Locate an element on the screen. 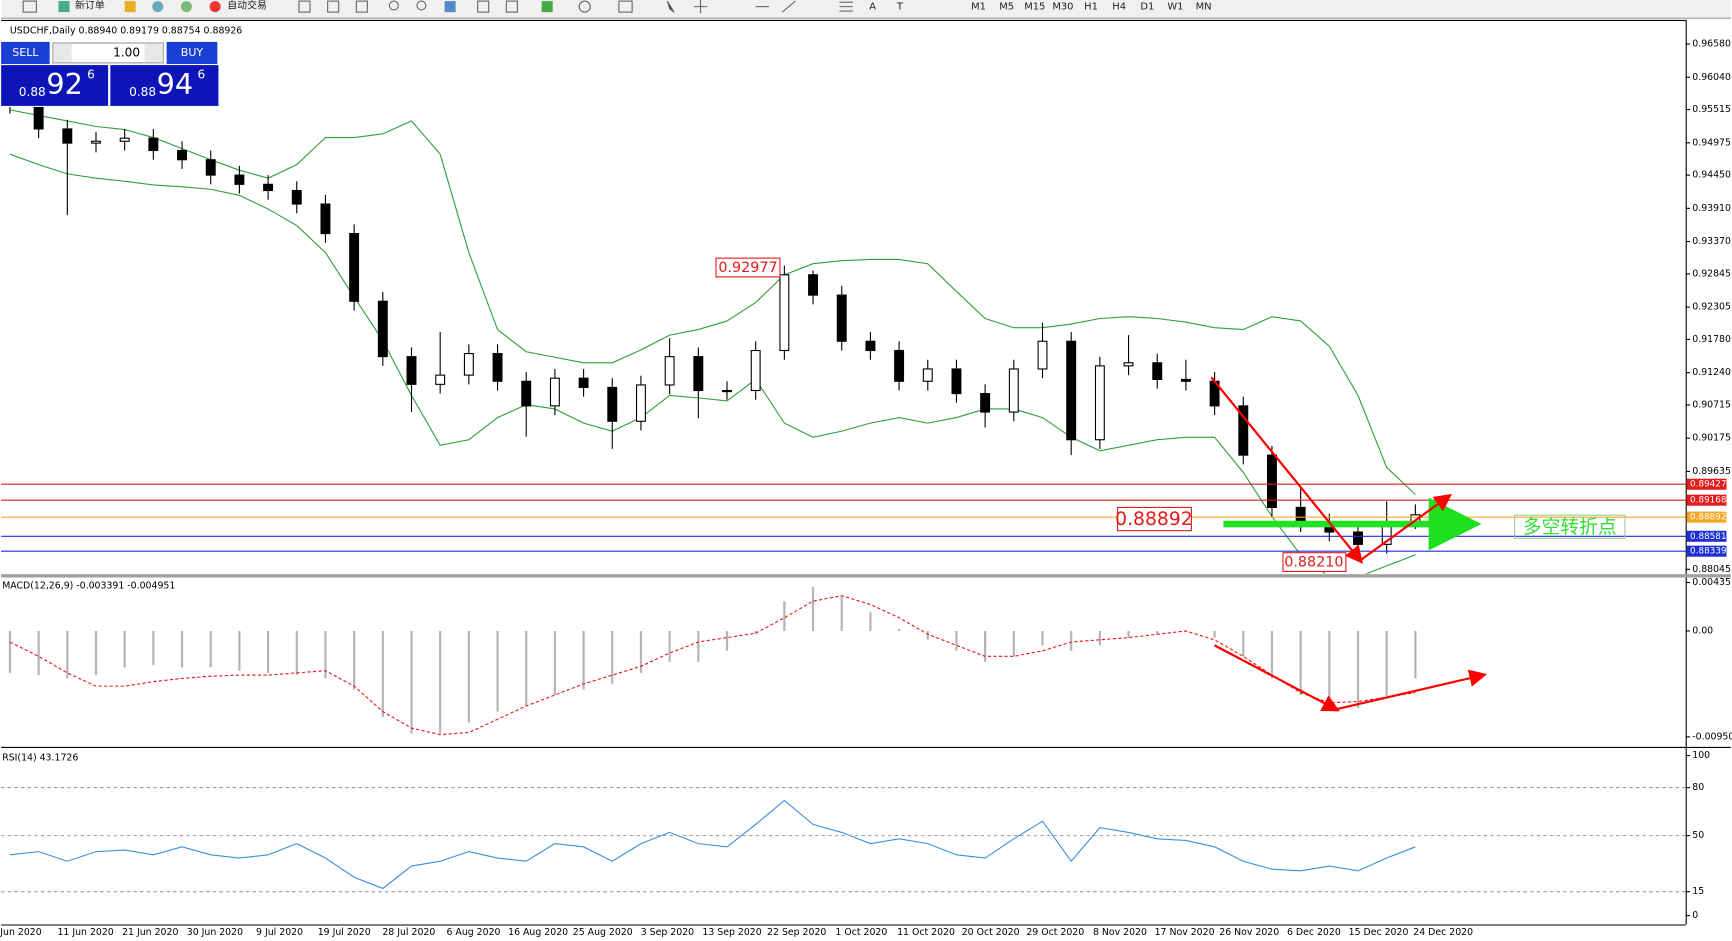 The height and width of the screenshot is (941, 1732). trade-panel: SELL 1.00 BUY 0.88 92 6 0.88 94 6 is located at coordinates (110, 74).